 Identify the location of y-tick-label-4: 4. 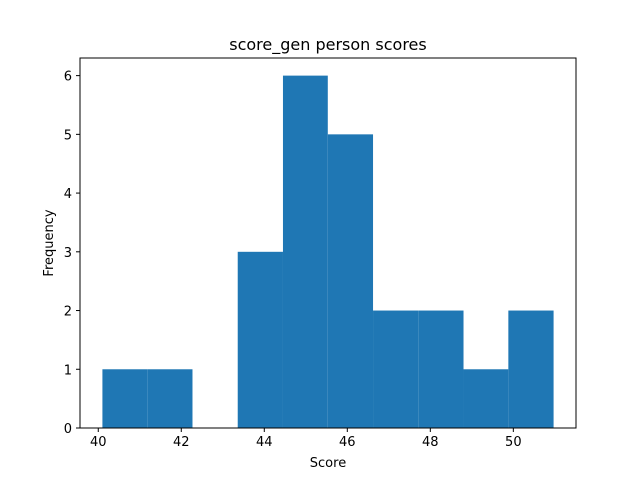
(68, 194).